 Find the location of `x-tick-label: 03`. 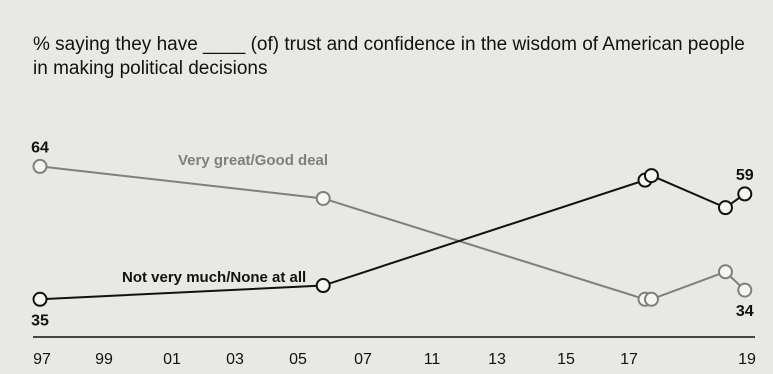

x-tick-label: 03 is located at coordinates (235, 359).